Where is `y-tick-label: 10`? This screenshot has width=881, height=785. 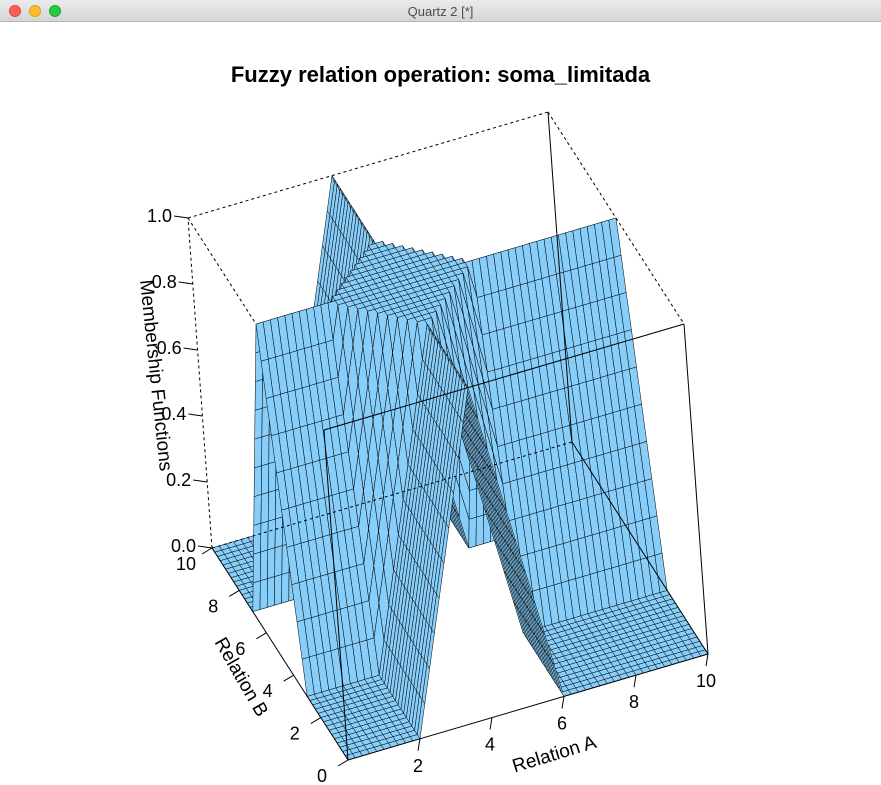 y-tick-label: 10 is located at coordinates (186, 564).